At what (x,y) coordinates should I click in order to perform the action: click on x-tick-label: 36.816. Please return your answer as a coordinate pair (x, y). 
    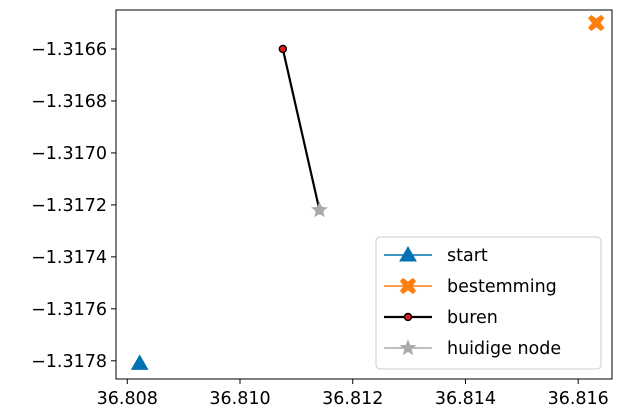
    Looking at the image, I should click on (578, 399).